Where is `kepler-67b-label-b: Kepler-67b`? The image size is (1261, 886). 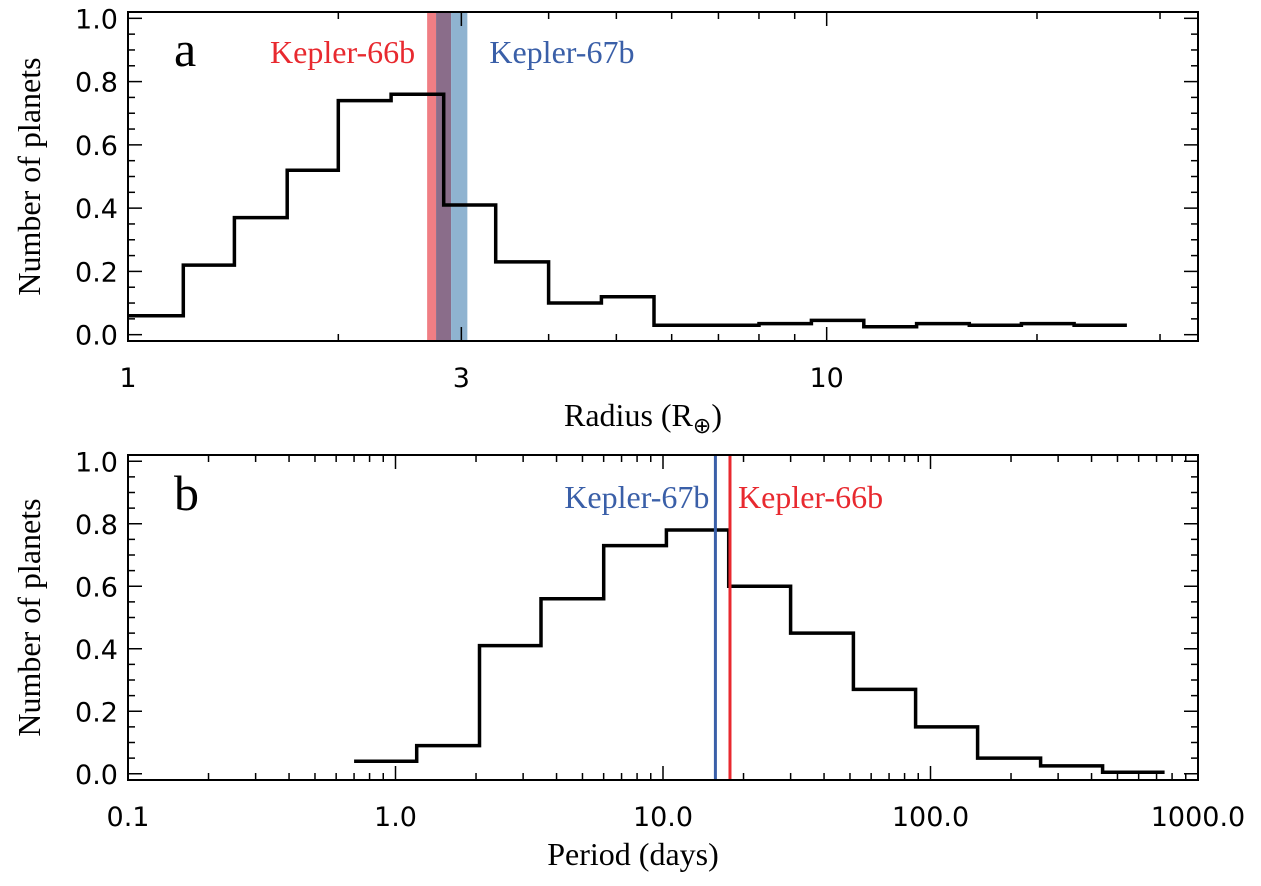 kepler-67b-label-b: Kepler-67b is located at coordinates (636, 497).